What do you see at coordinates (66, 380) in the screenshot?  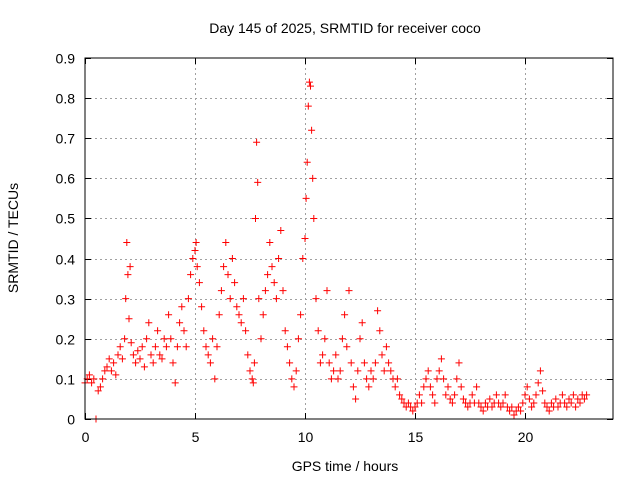 I see `y-tick-label: 0.1` at bounding box center [66, 380].